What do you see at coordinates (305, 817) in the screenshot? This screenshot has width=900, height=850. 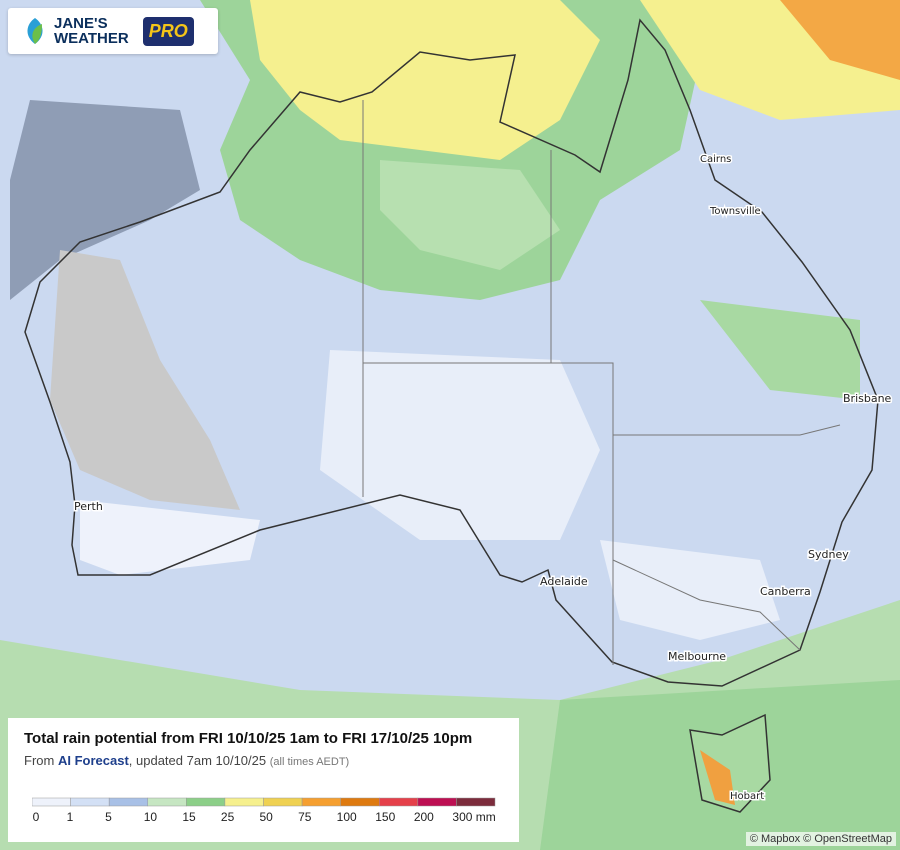 I see `scale-label: 75` at bounding box center [305, 817].